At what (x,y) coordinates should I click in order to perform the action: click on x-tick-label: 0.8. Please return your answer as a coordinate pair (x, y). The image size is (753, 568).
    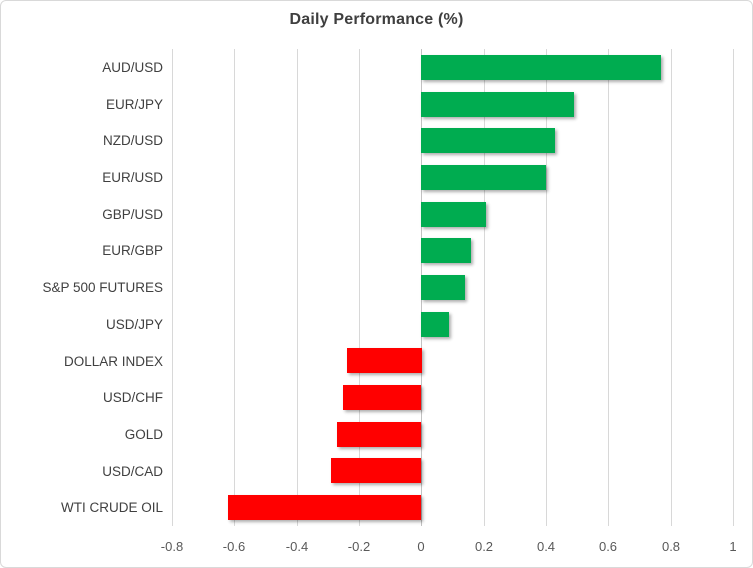
    Looking at the image, I should click on (671, 546).